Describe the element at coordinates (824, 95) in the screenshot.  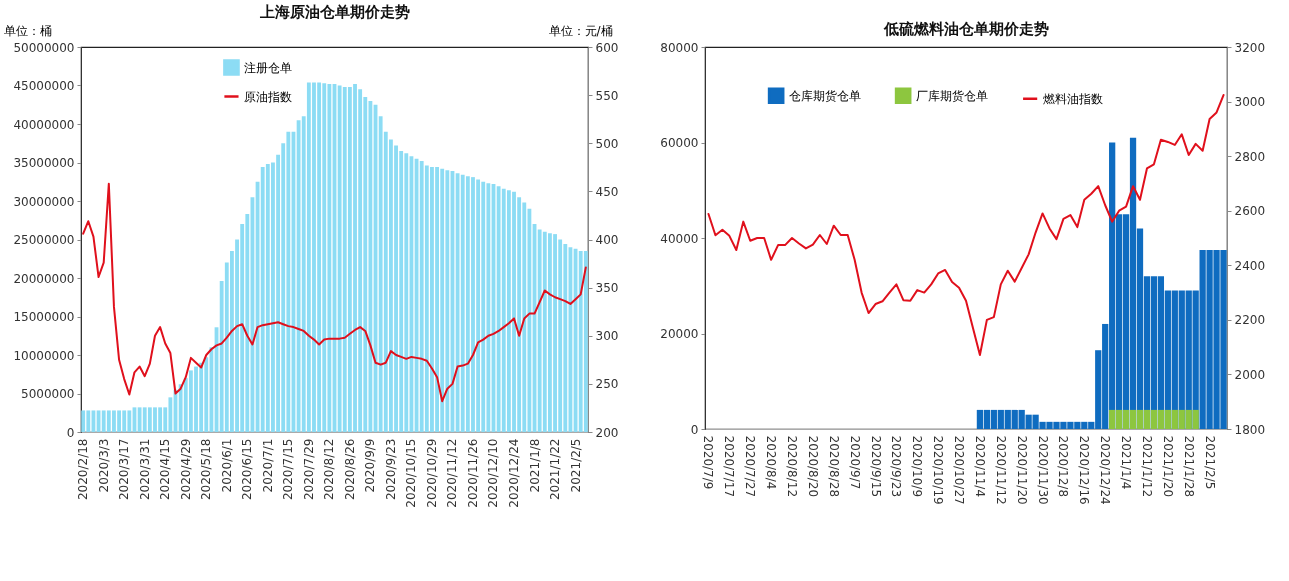
I see `legend-label: 仓库期货仓单` at that location.